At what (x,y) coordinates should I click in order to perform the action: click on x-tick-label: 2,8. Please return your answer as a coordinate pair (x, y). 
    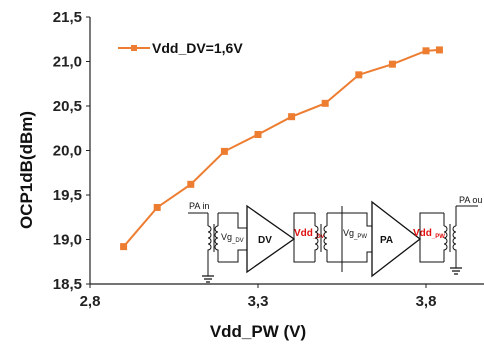
    Looking at the image, I should click on (90, 301).